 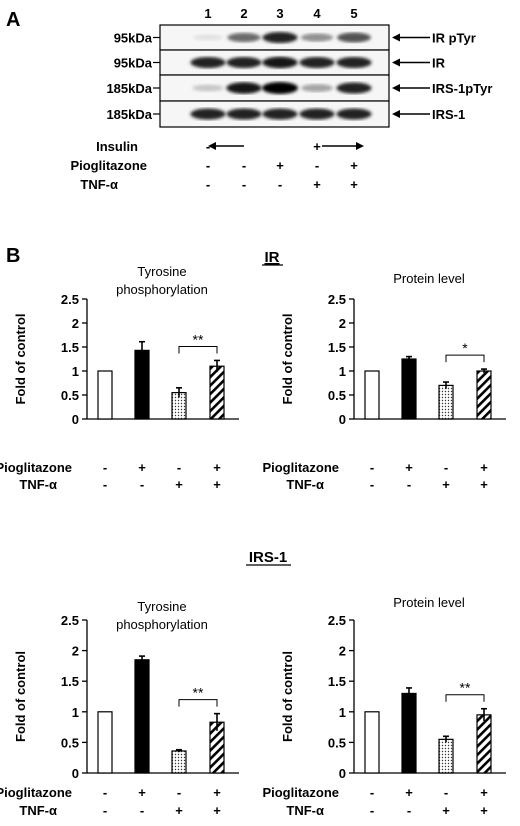 I want to click on group-title-ir: IR, so click(x=272, y=257).